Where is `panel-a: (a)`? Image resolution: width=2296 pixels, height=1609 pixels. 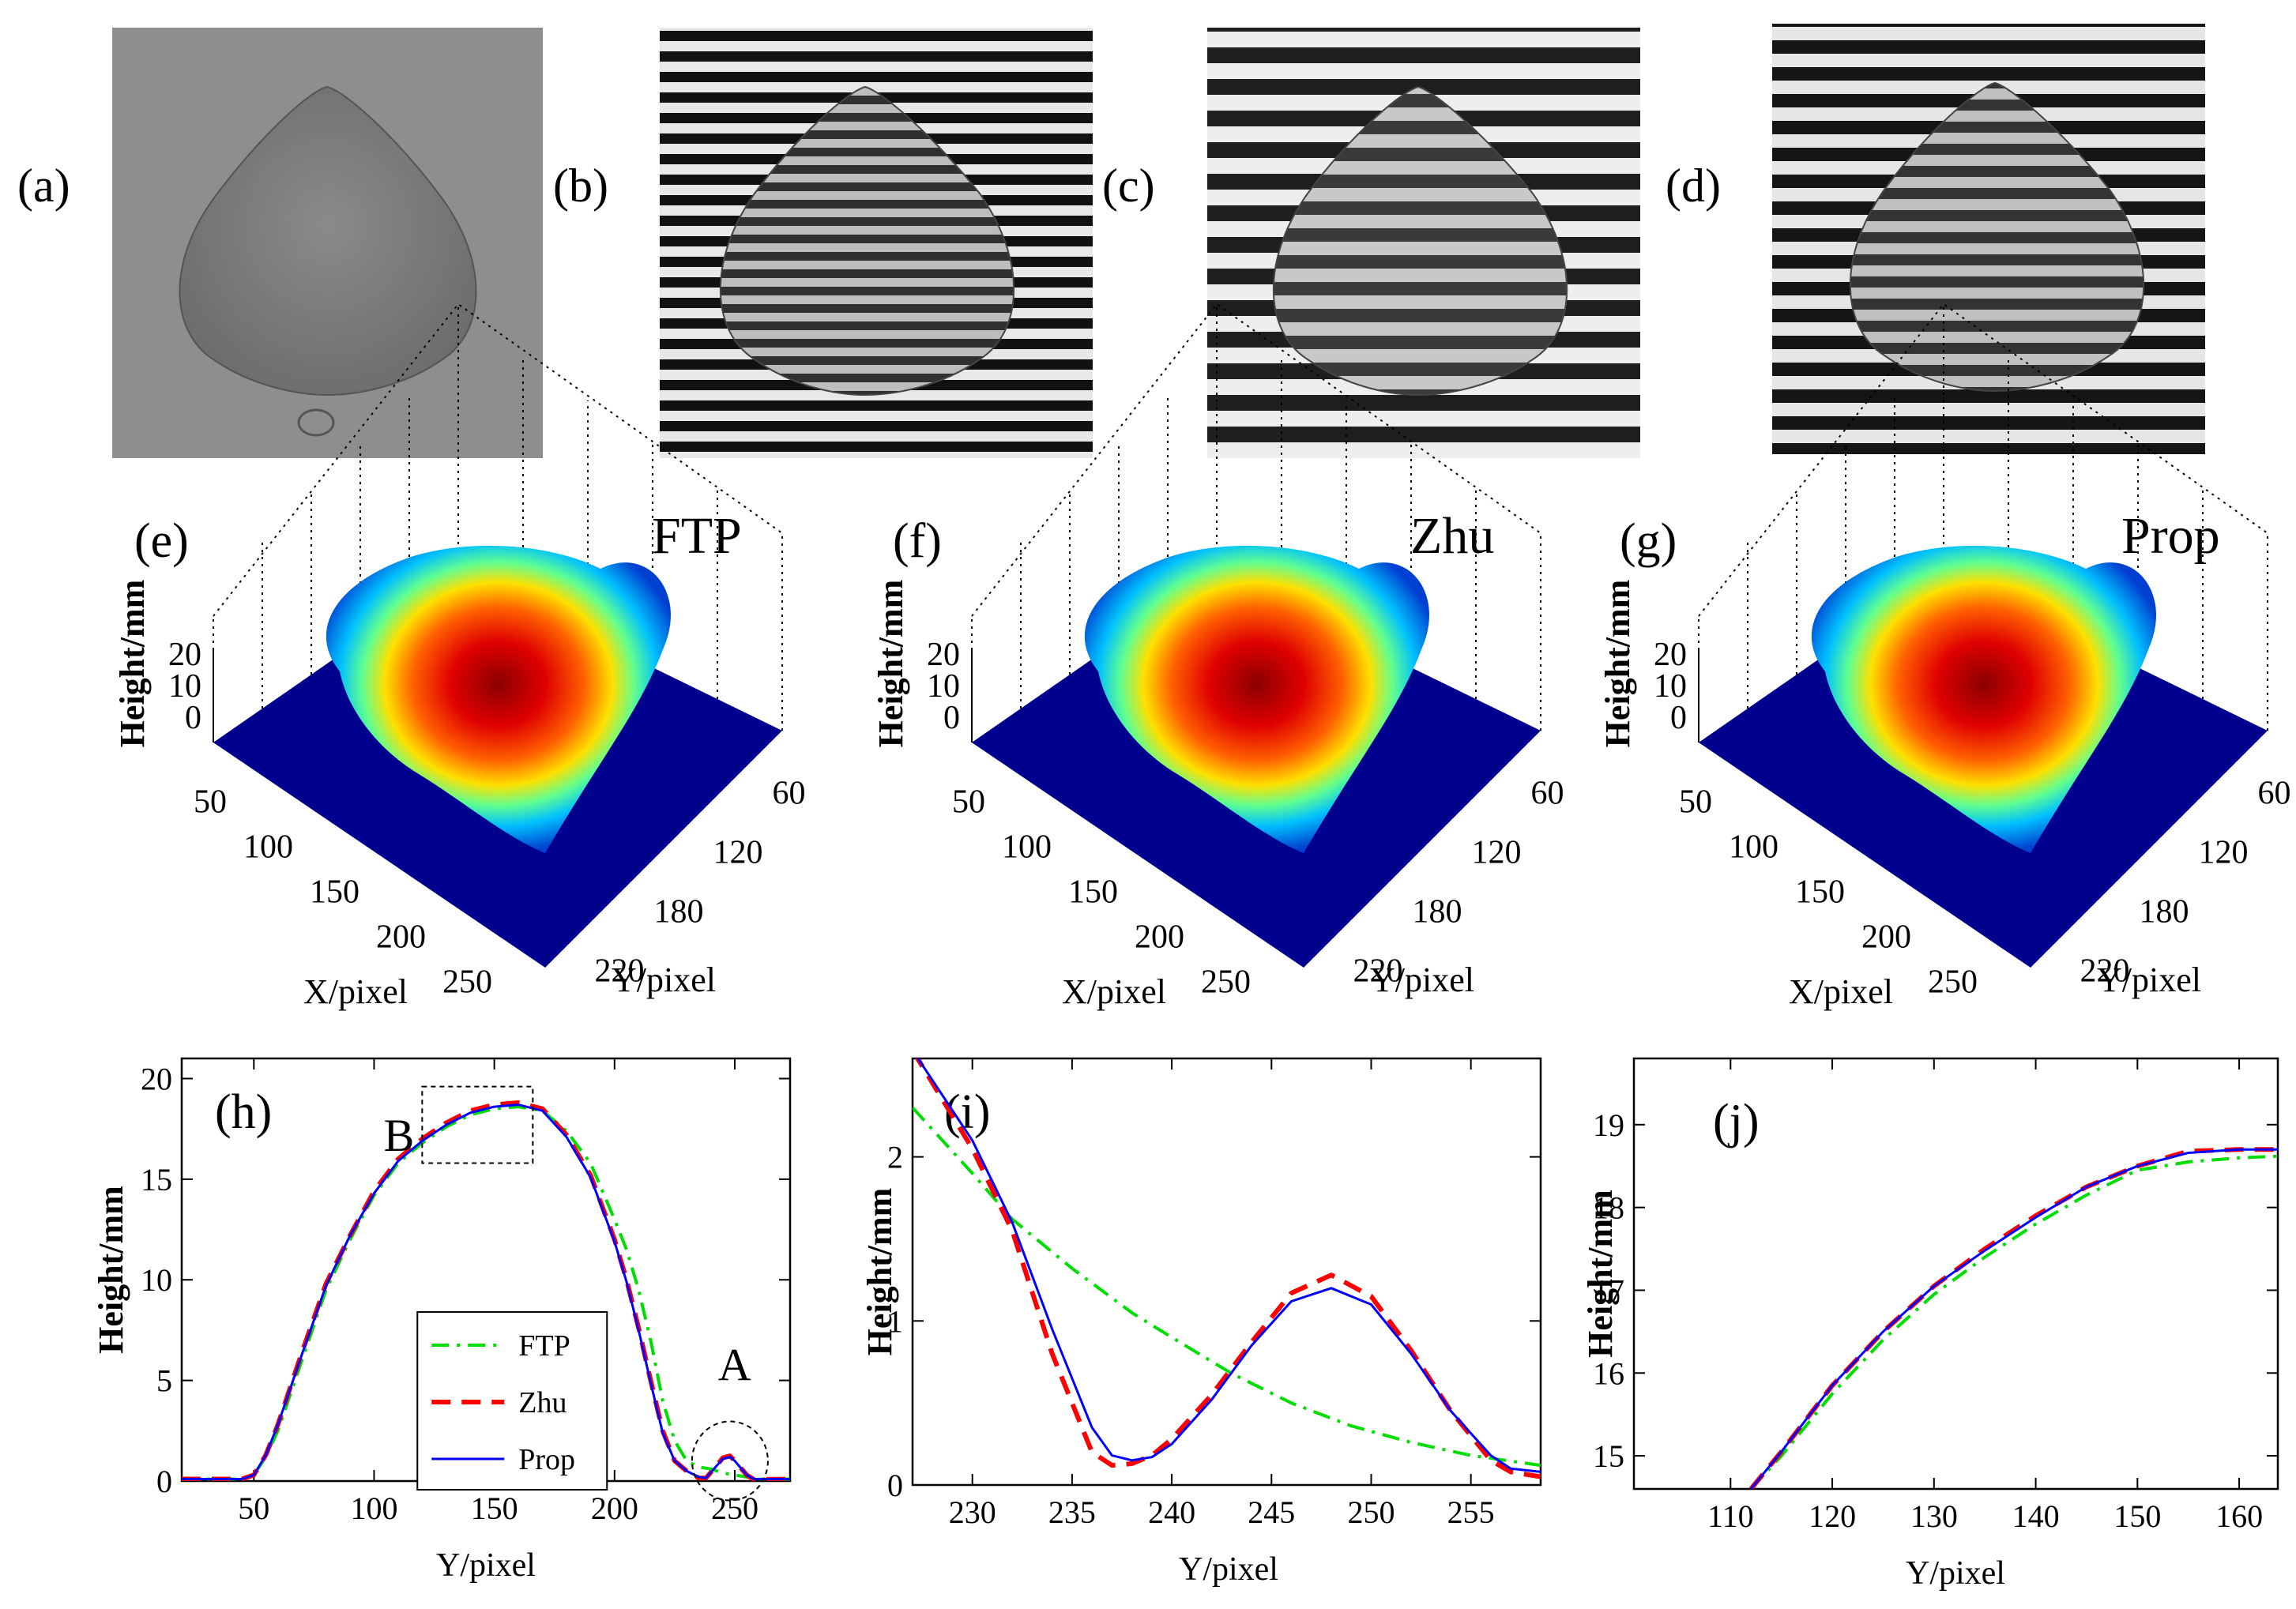 panel-a: (a) is located at coordinates (280, 243).